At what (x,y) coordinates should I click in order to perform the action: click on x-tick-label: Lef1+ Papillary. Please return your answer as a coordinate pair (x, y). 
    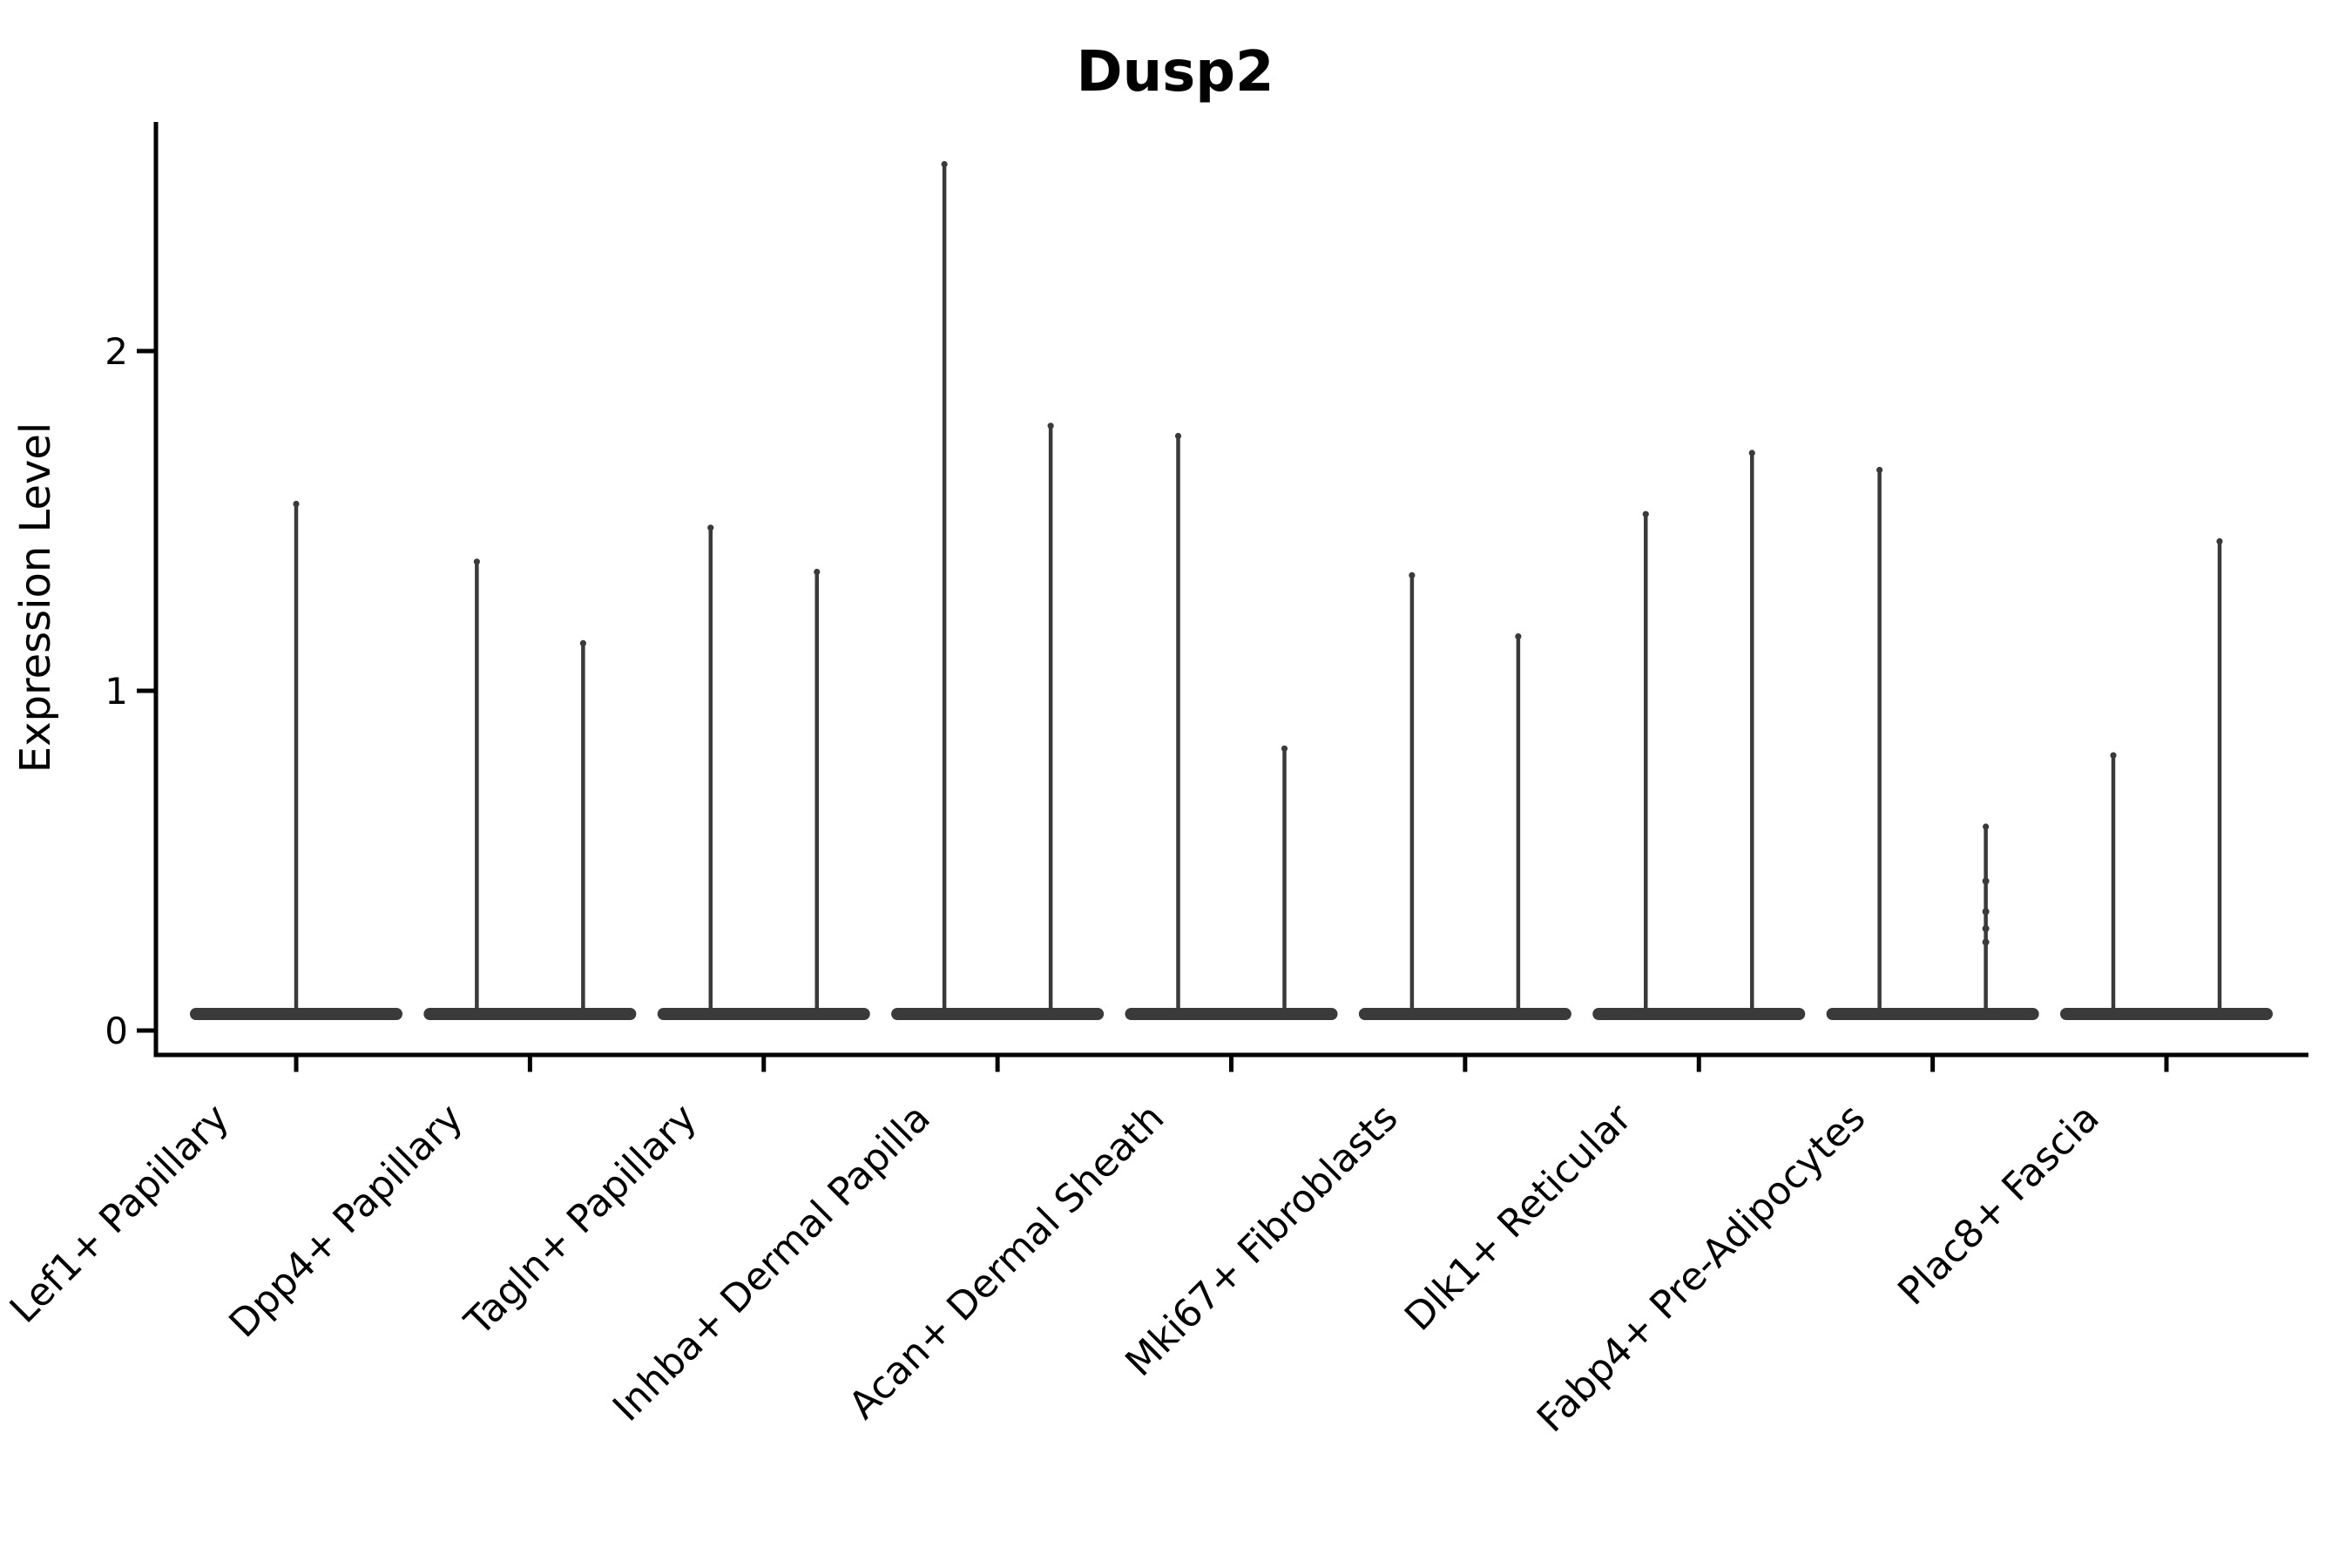
    Looking at the image, I should click on (120, 1214).